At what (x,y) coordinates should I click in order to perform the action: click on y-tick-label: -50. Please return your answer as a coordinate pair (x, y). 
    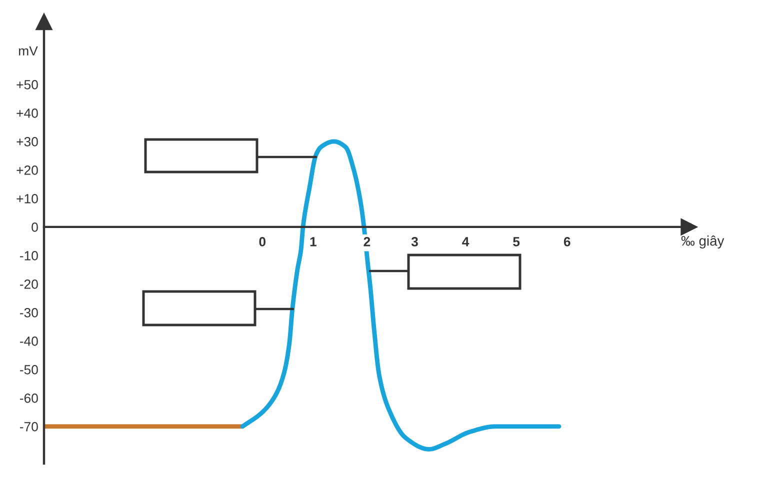
    Looking at the image, I should click on (29, 369).